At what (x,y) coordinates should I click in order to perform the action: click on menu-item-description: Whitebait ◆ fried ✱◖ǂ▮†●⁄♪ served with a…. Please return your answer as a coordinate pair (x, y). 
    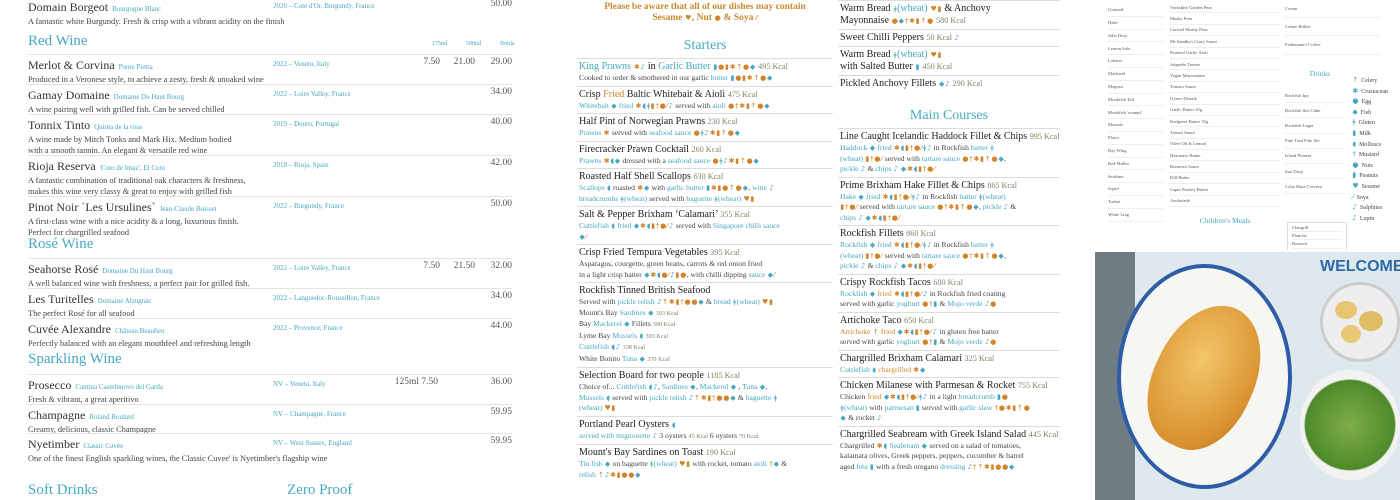
    Looking at the image, I should click on (705, 106).